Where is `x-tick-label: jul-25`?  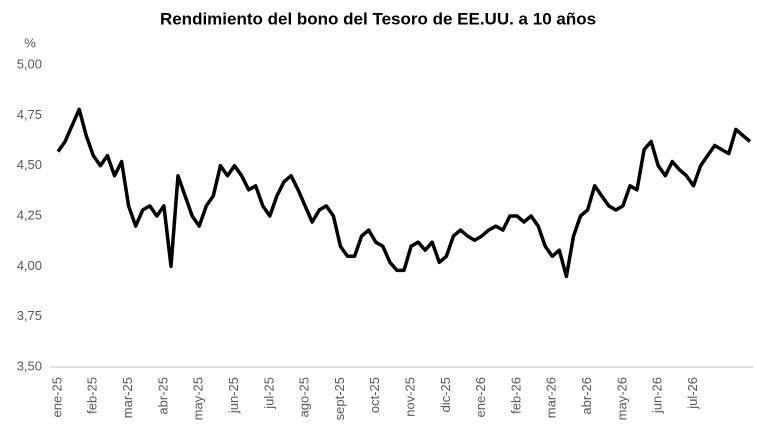
x-tick-label: jul-25 is located at coordinates (268, 393).